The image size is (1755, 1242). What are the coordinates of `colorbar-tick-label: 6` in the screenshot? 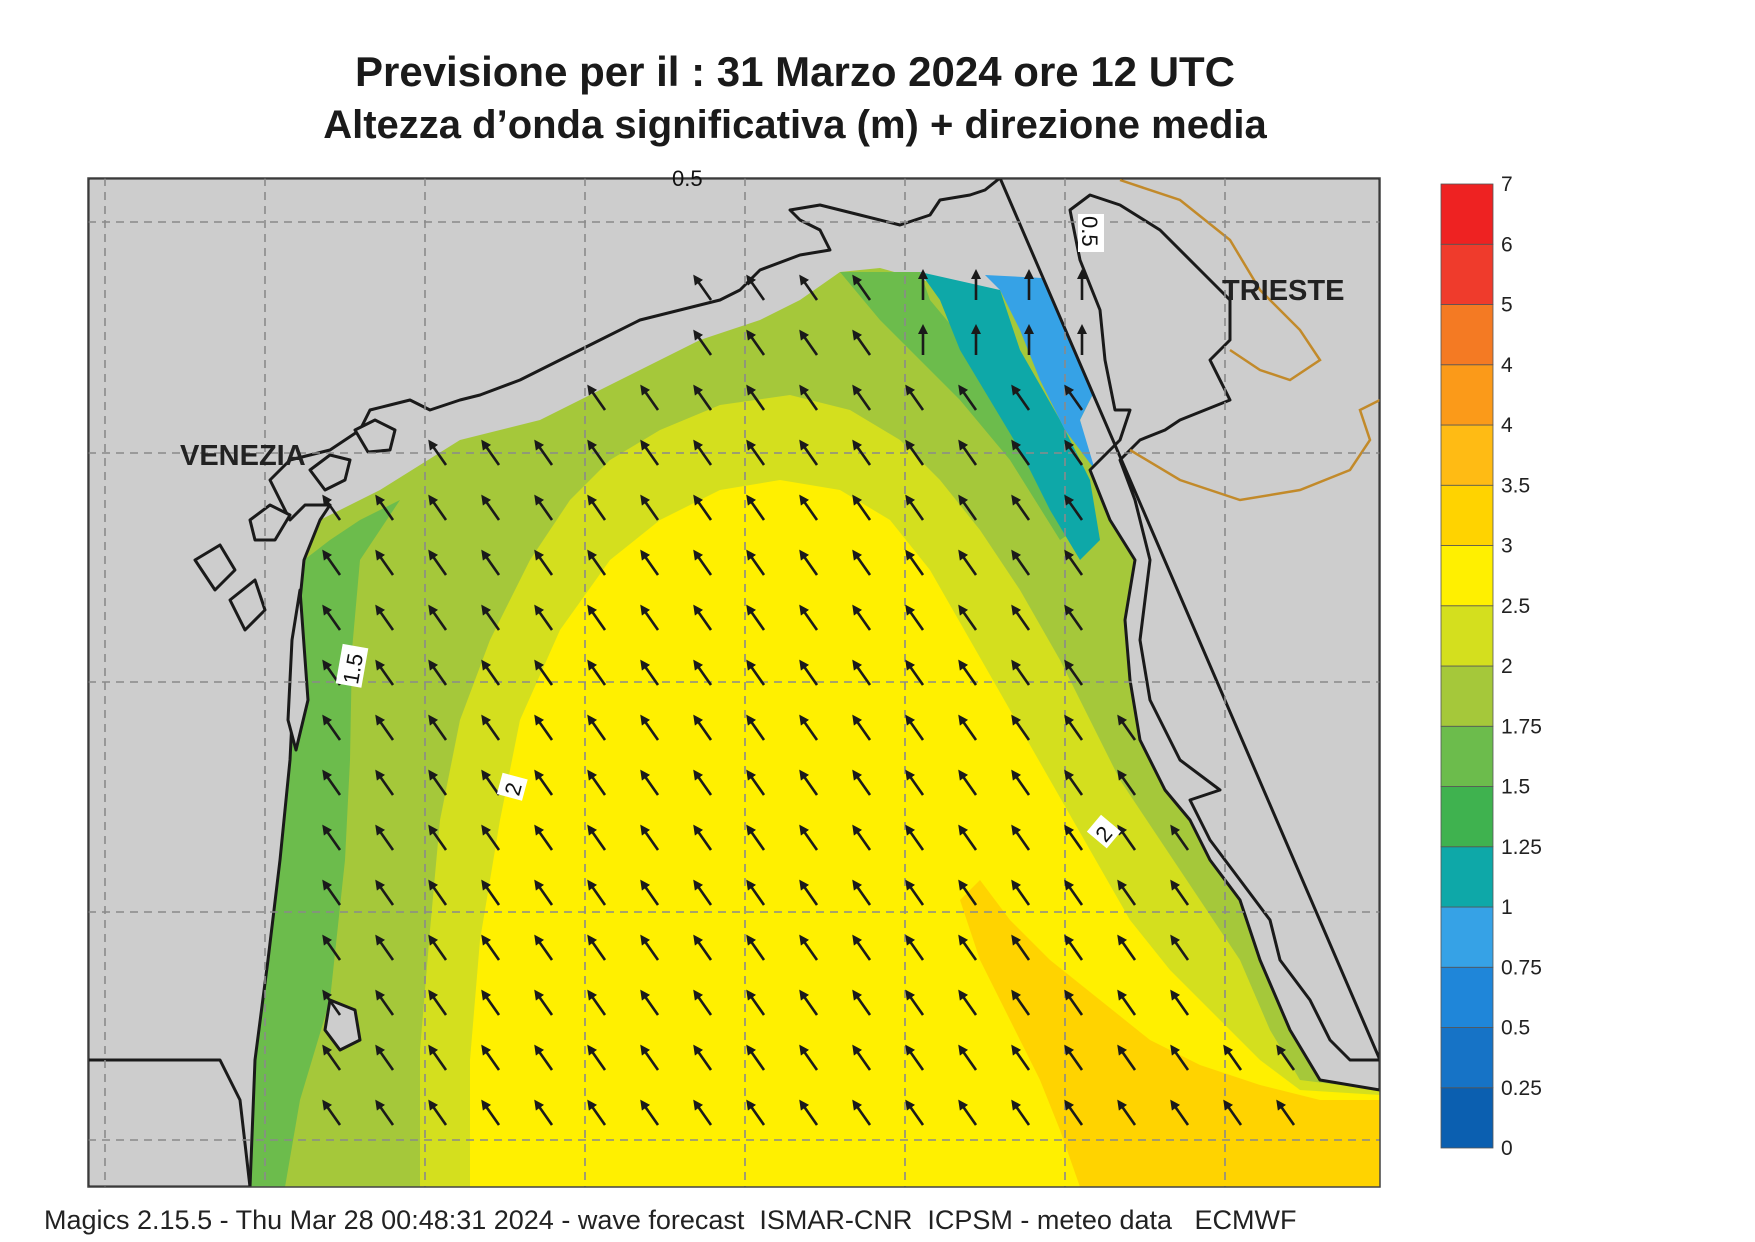 It's located at (1507, 244).